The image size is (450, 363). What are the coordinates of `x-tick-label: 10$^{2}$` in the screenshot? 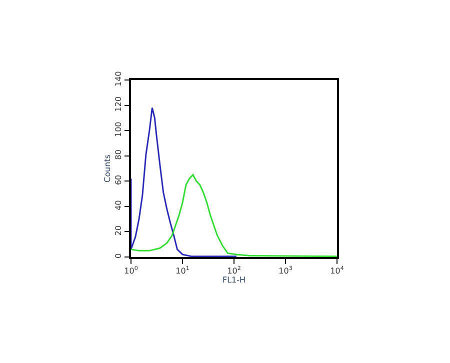 It's located at (234, 270).